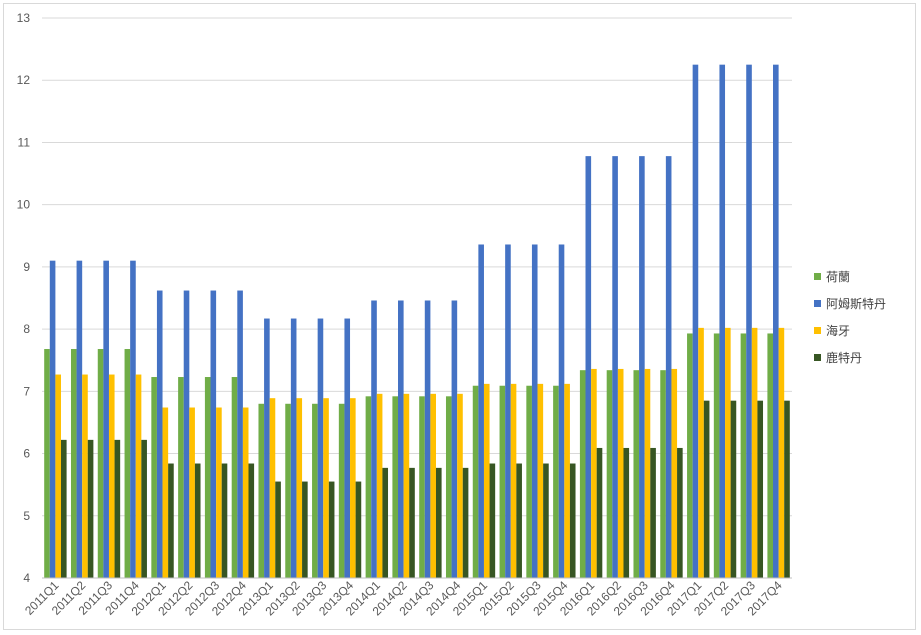 The height and width of the screenshot is (635, 921). Describe the element at coordinates (844, 357) in the screenshot. I see `legend-label: 鹿特丹` at that location.